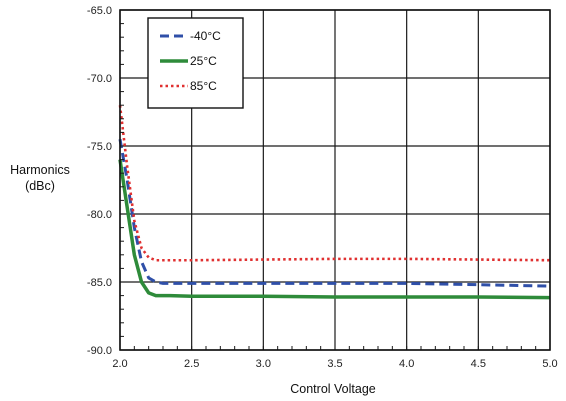 The image size is (566, 401). What do you see at coordinates (203, 86) in the screenshot?
I see `legend-label-2: 85°C` at bounding box center [203, 86].